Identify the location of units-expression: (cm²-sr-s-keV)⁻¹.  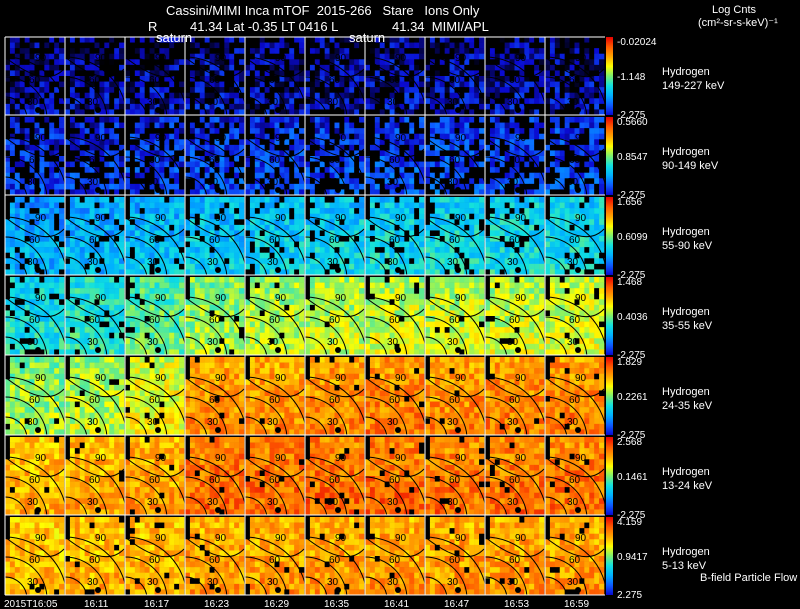
(738, 23).